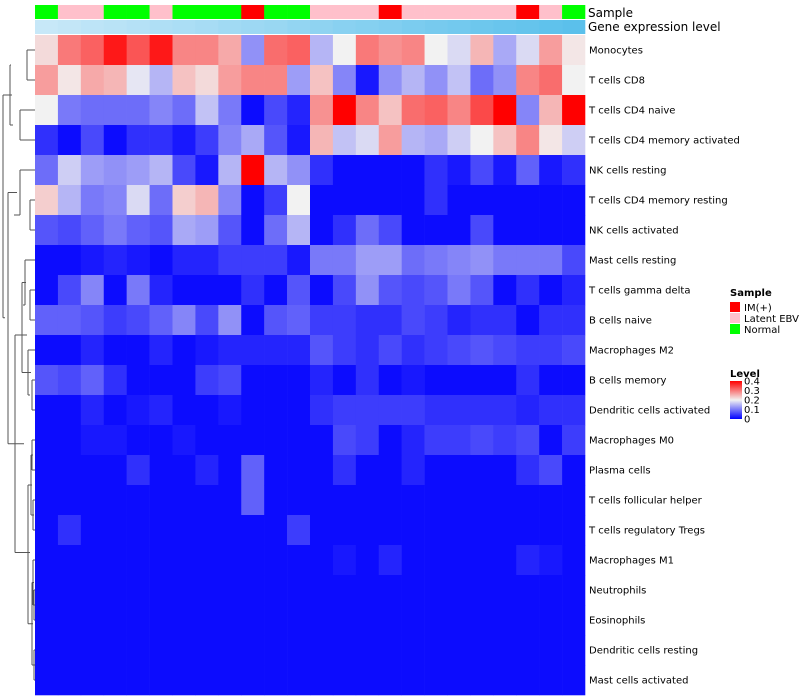 This screenshot has height=700, width=800. Describe the element at coordinates (138, 27) in the screenshot. I see `gene-expression-annotation-cell` at that location.